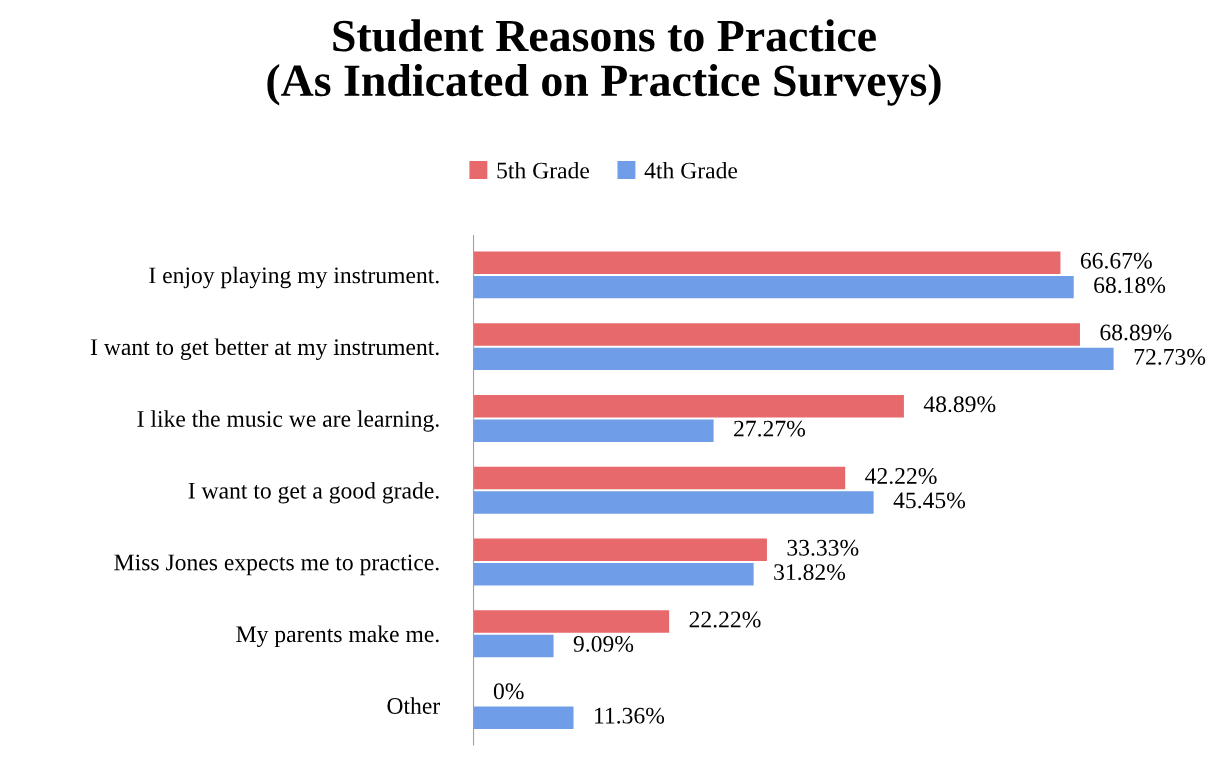 Image resolution: width=1208 pixels, height=772 pixels. Describe the element at coordinates (603, 643) in the screenshot. I see `data-label: 9.09%` at that location.